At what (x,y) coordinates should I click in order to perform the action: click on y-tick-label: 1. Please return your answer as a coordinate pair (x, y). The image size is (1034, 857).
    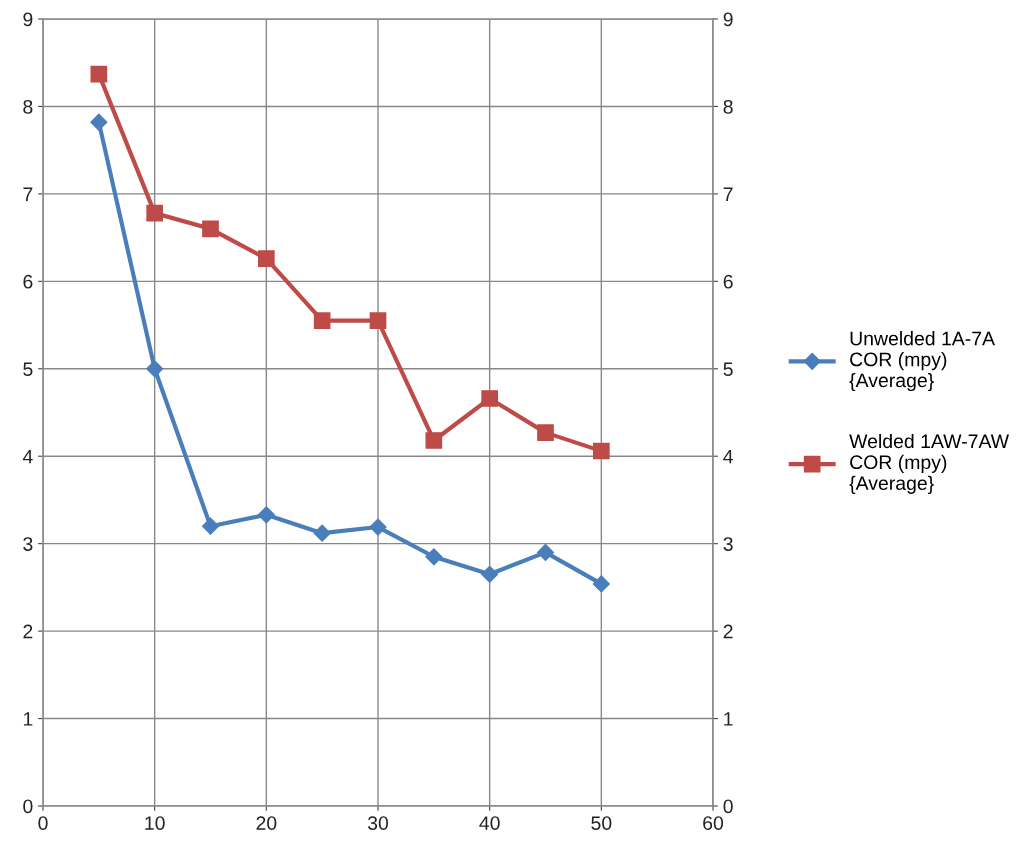
    Looking at the image, I should click on (28, 719).